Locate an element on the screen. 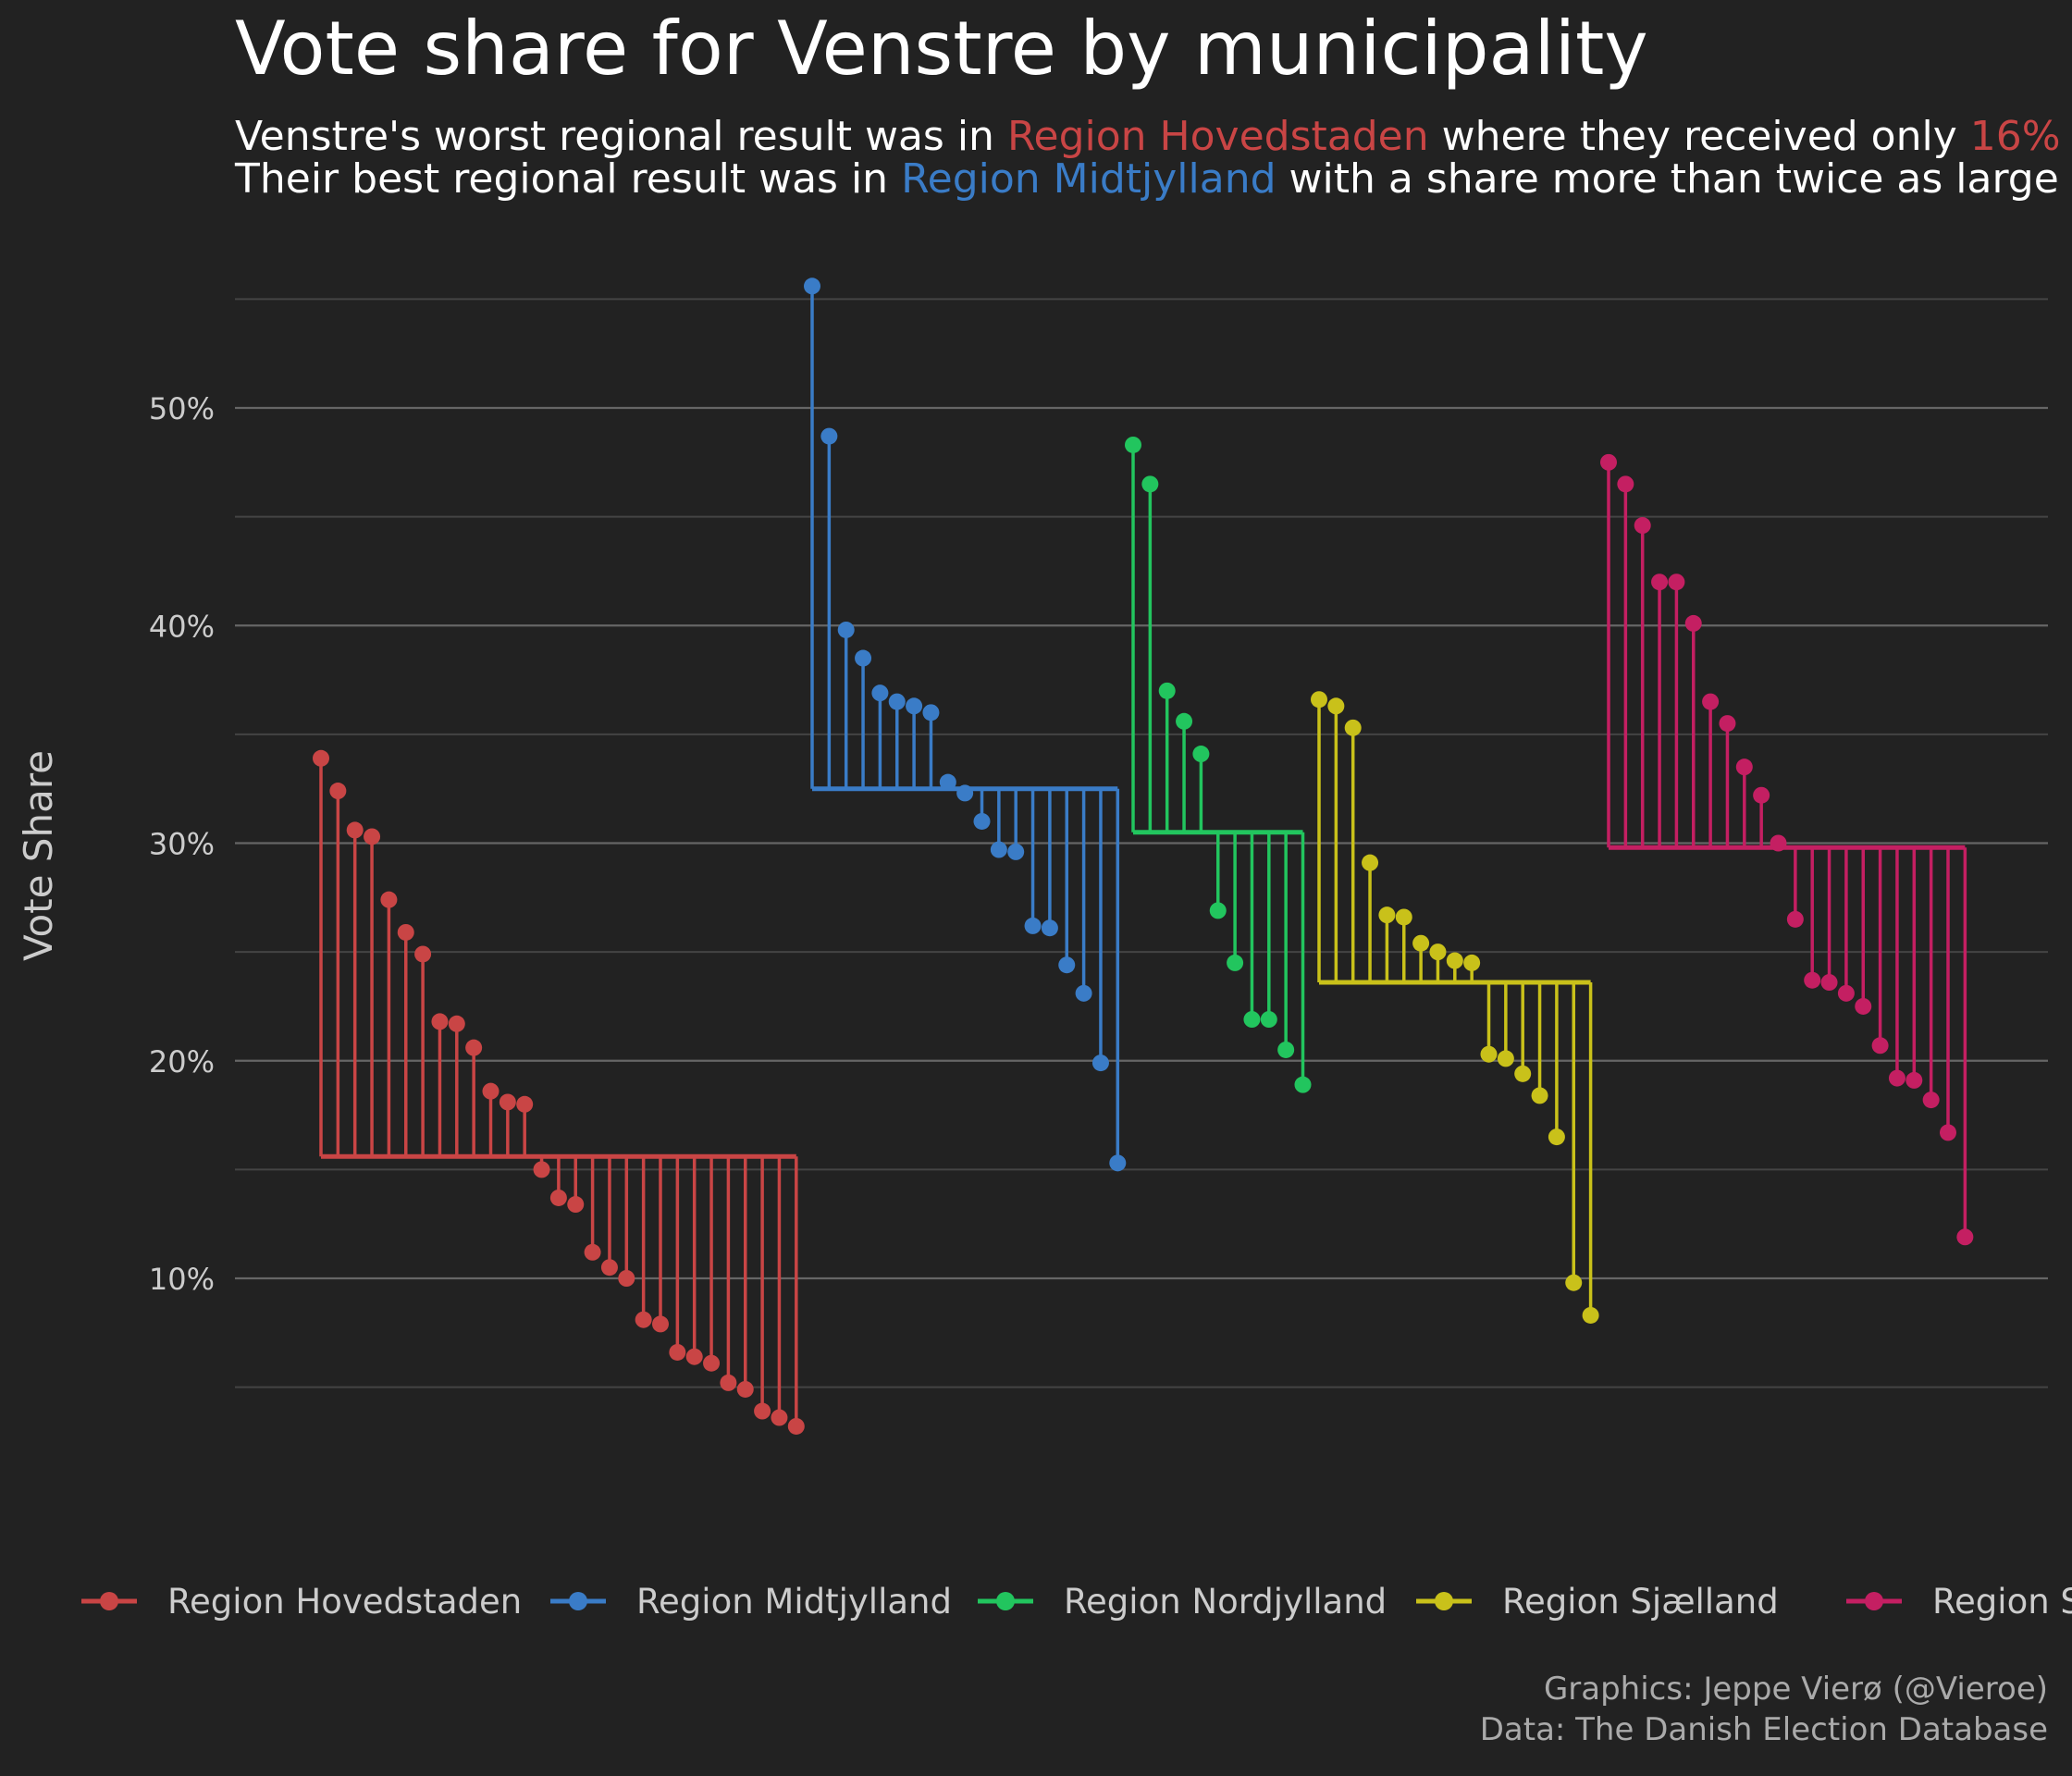 The width and height of the screenshot is (2072, 1776). legend-item-2: Region Nordjylland is located at coordinates (1183, 1602).